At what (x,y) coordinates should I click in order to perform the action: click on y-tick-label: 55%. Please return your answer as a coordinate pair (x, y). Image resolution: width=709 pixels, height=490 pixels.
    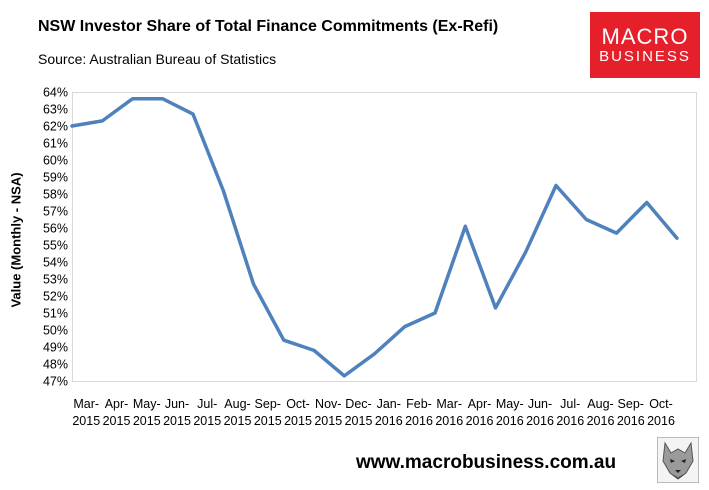
    Looking at the image, I should click on (55, 246).